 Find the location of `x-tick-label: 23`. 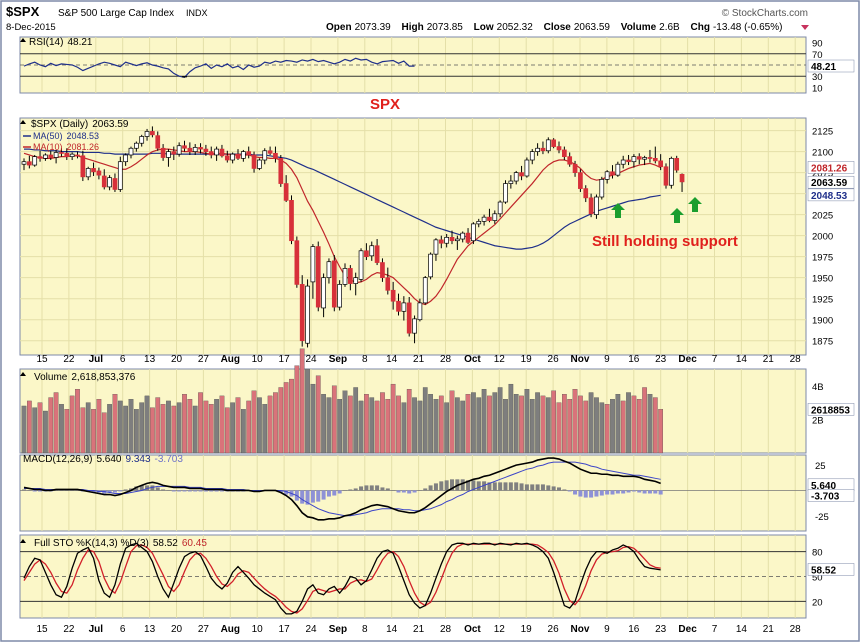

x-tick-label: 23 is located at coordinates (661, 629).